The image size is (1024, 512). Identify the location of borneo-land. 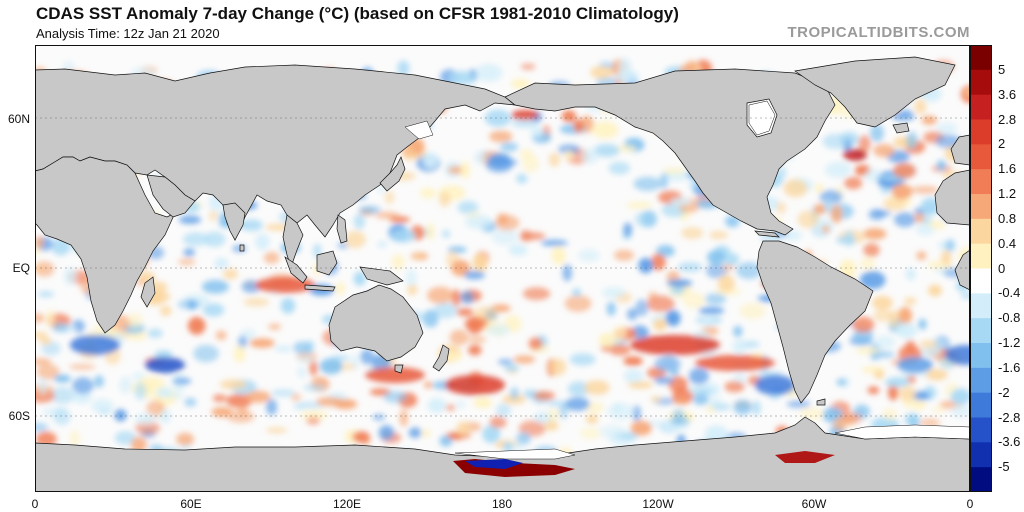
(327, 263).